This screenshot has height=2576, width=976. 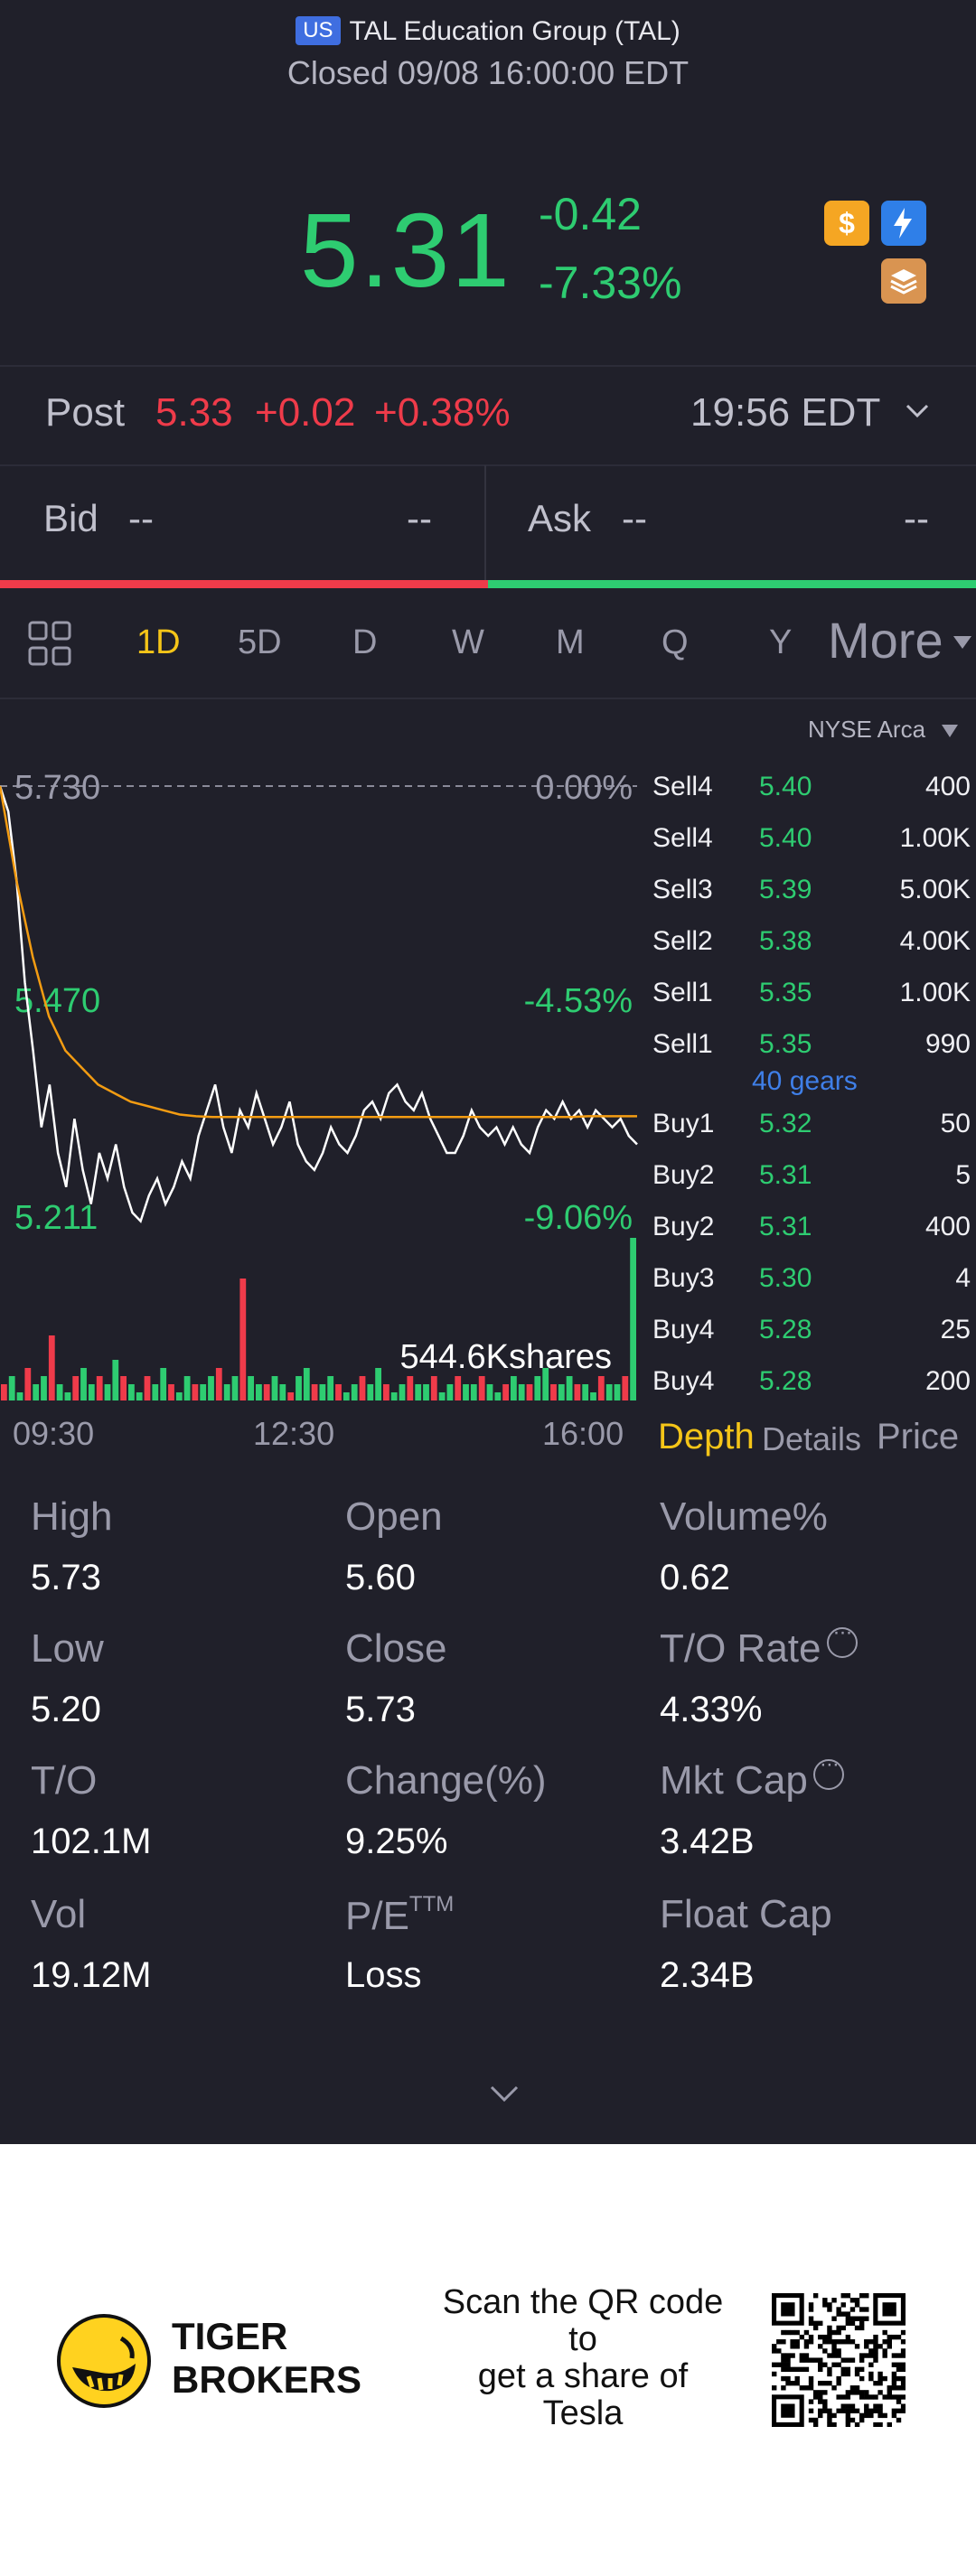 What do you see at coordinates (514, 31) in the screenshot?
I see `stock-name: TAL Education Group (TAL)` at bounding box center [514, 31].